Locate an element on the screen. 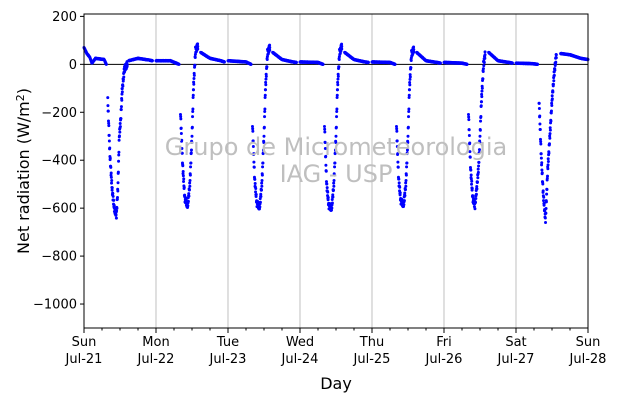 The height and width of the screenshot is (403, 617). x-tick-date: Jul-23 is located at coordinates (228, 359).